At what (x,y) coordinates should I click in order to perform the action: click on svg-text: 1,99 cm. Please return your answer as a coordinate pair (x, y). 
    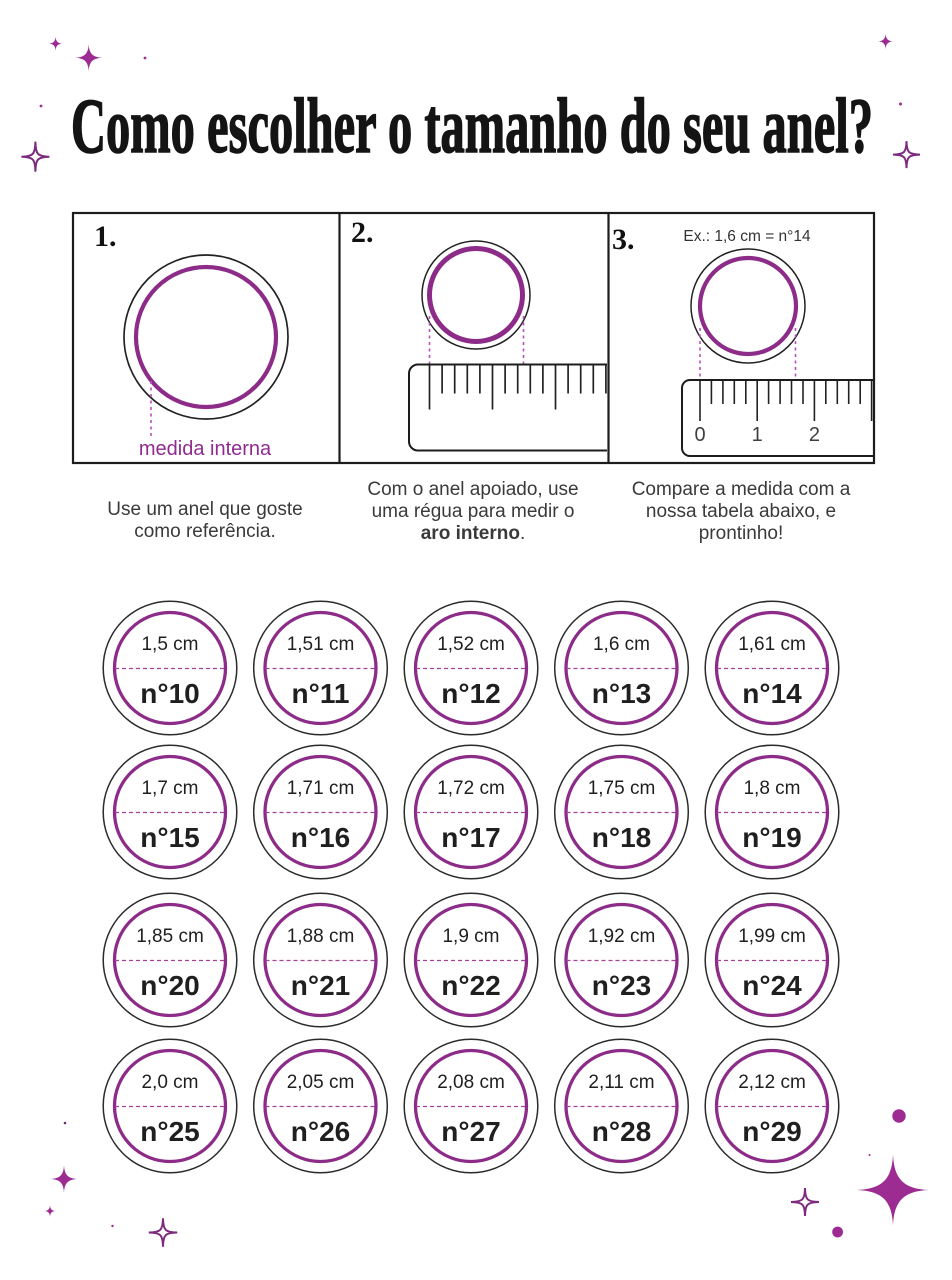
    Looking at the image, I should click on (772, 936).